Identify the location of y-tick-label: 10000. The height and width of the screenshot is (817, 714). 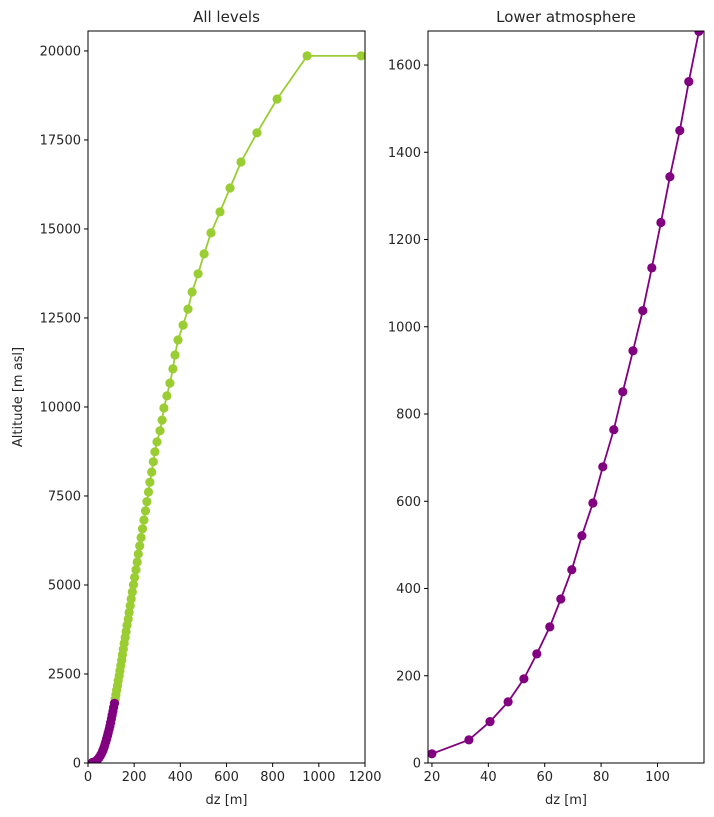
(60, 407).